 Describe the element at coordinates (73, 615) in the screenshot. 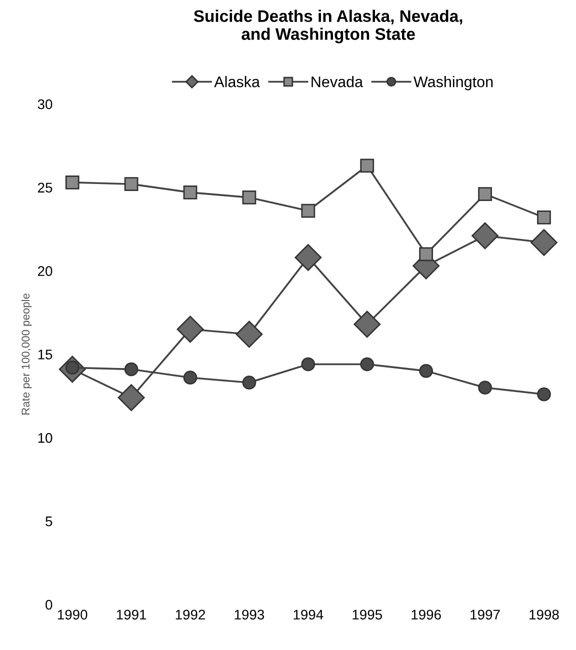

I see `x-tick-label: 1990` at that location.